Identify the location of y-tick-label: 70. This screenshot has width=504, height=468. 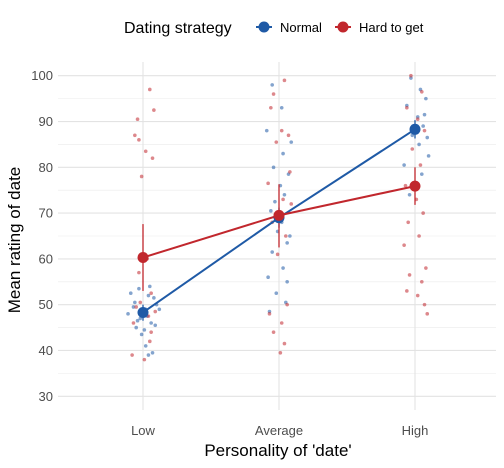
(46, 213).